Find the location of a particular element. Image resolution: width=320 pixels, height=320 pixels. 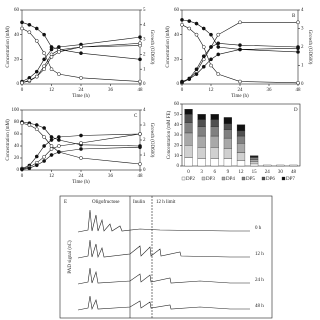

axis-label: PAD signal (nC) is located at coordinates (70, 256).